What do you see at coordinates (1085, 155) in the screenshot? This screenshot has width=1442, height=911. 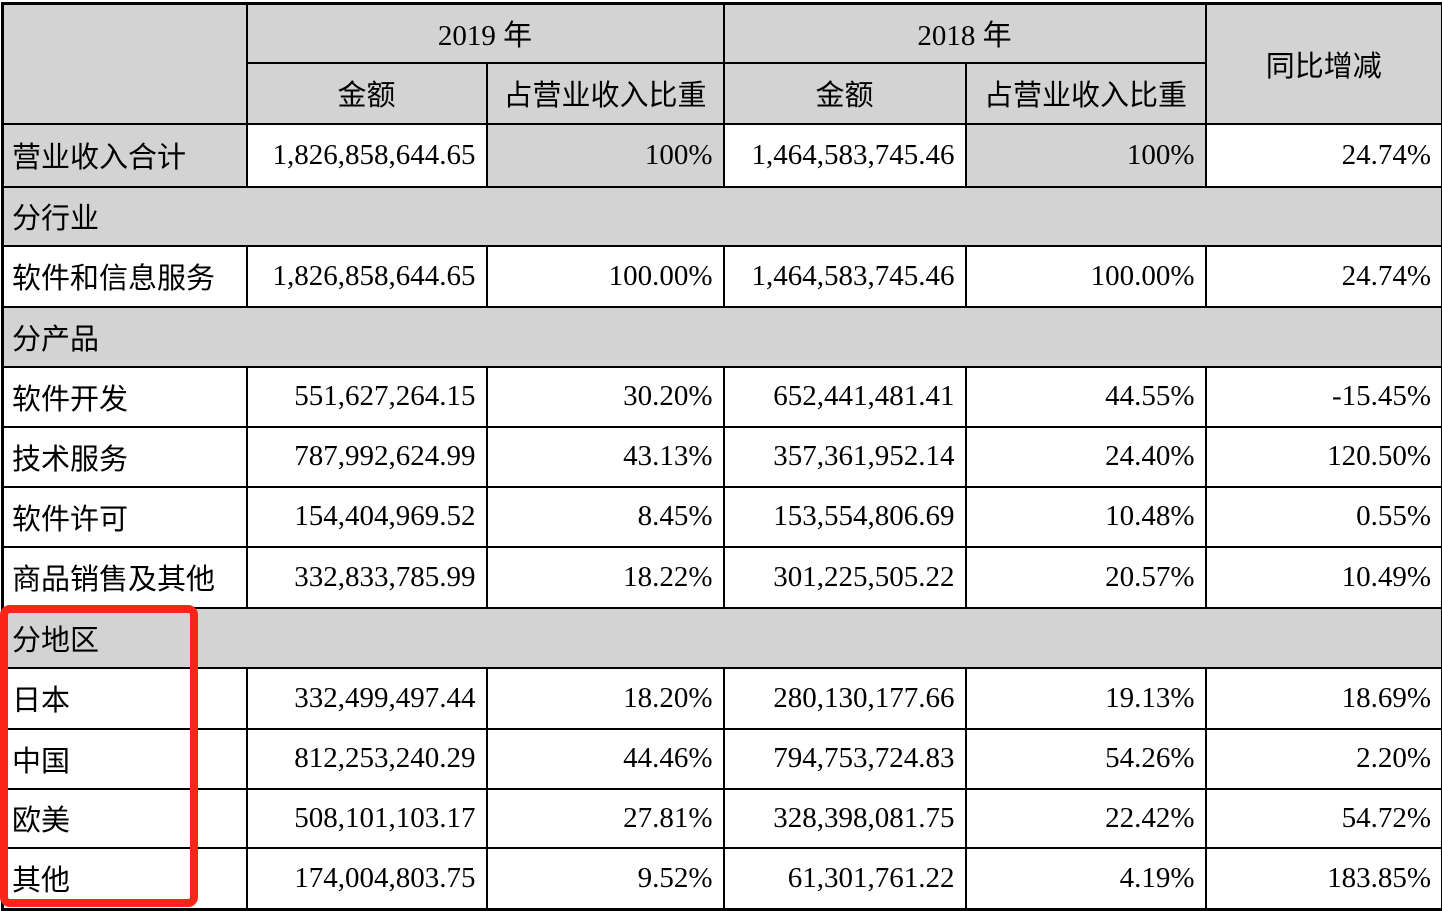 I see `cell-share-2018: 100%` at bounding box center [1085, 155].